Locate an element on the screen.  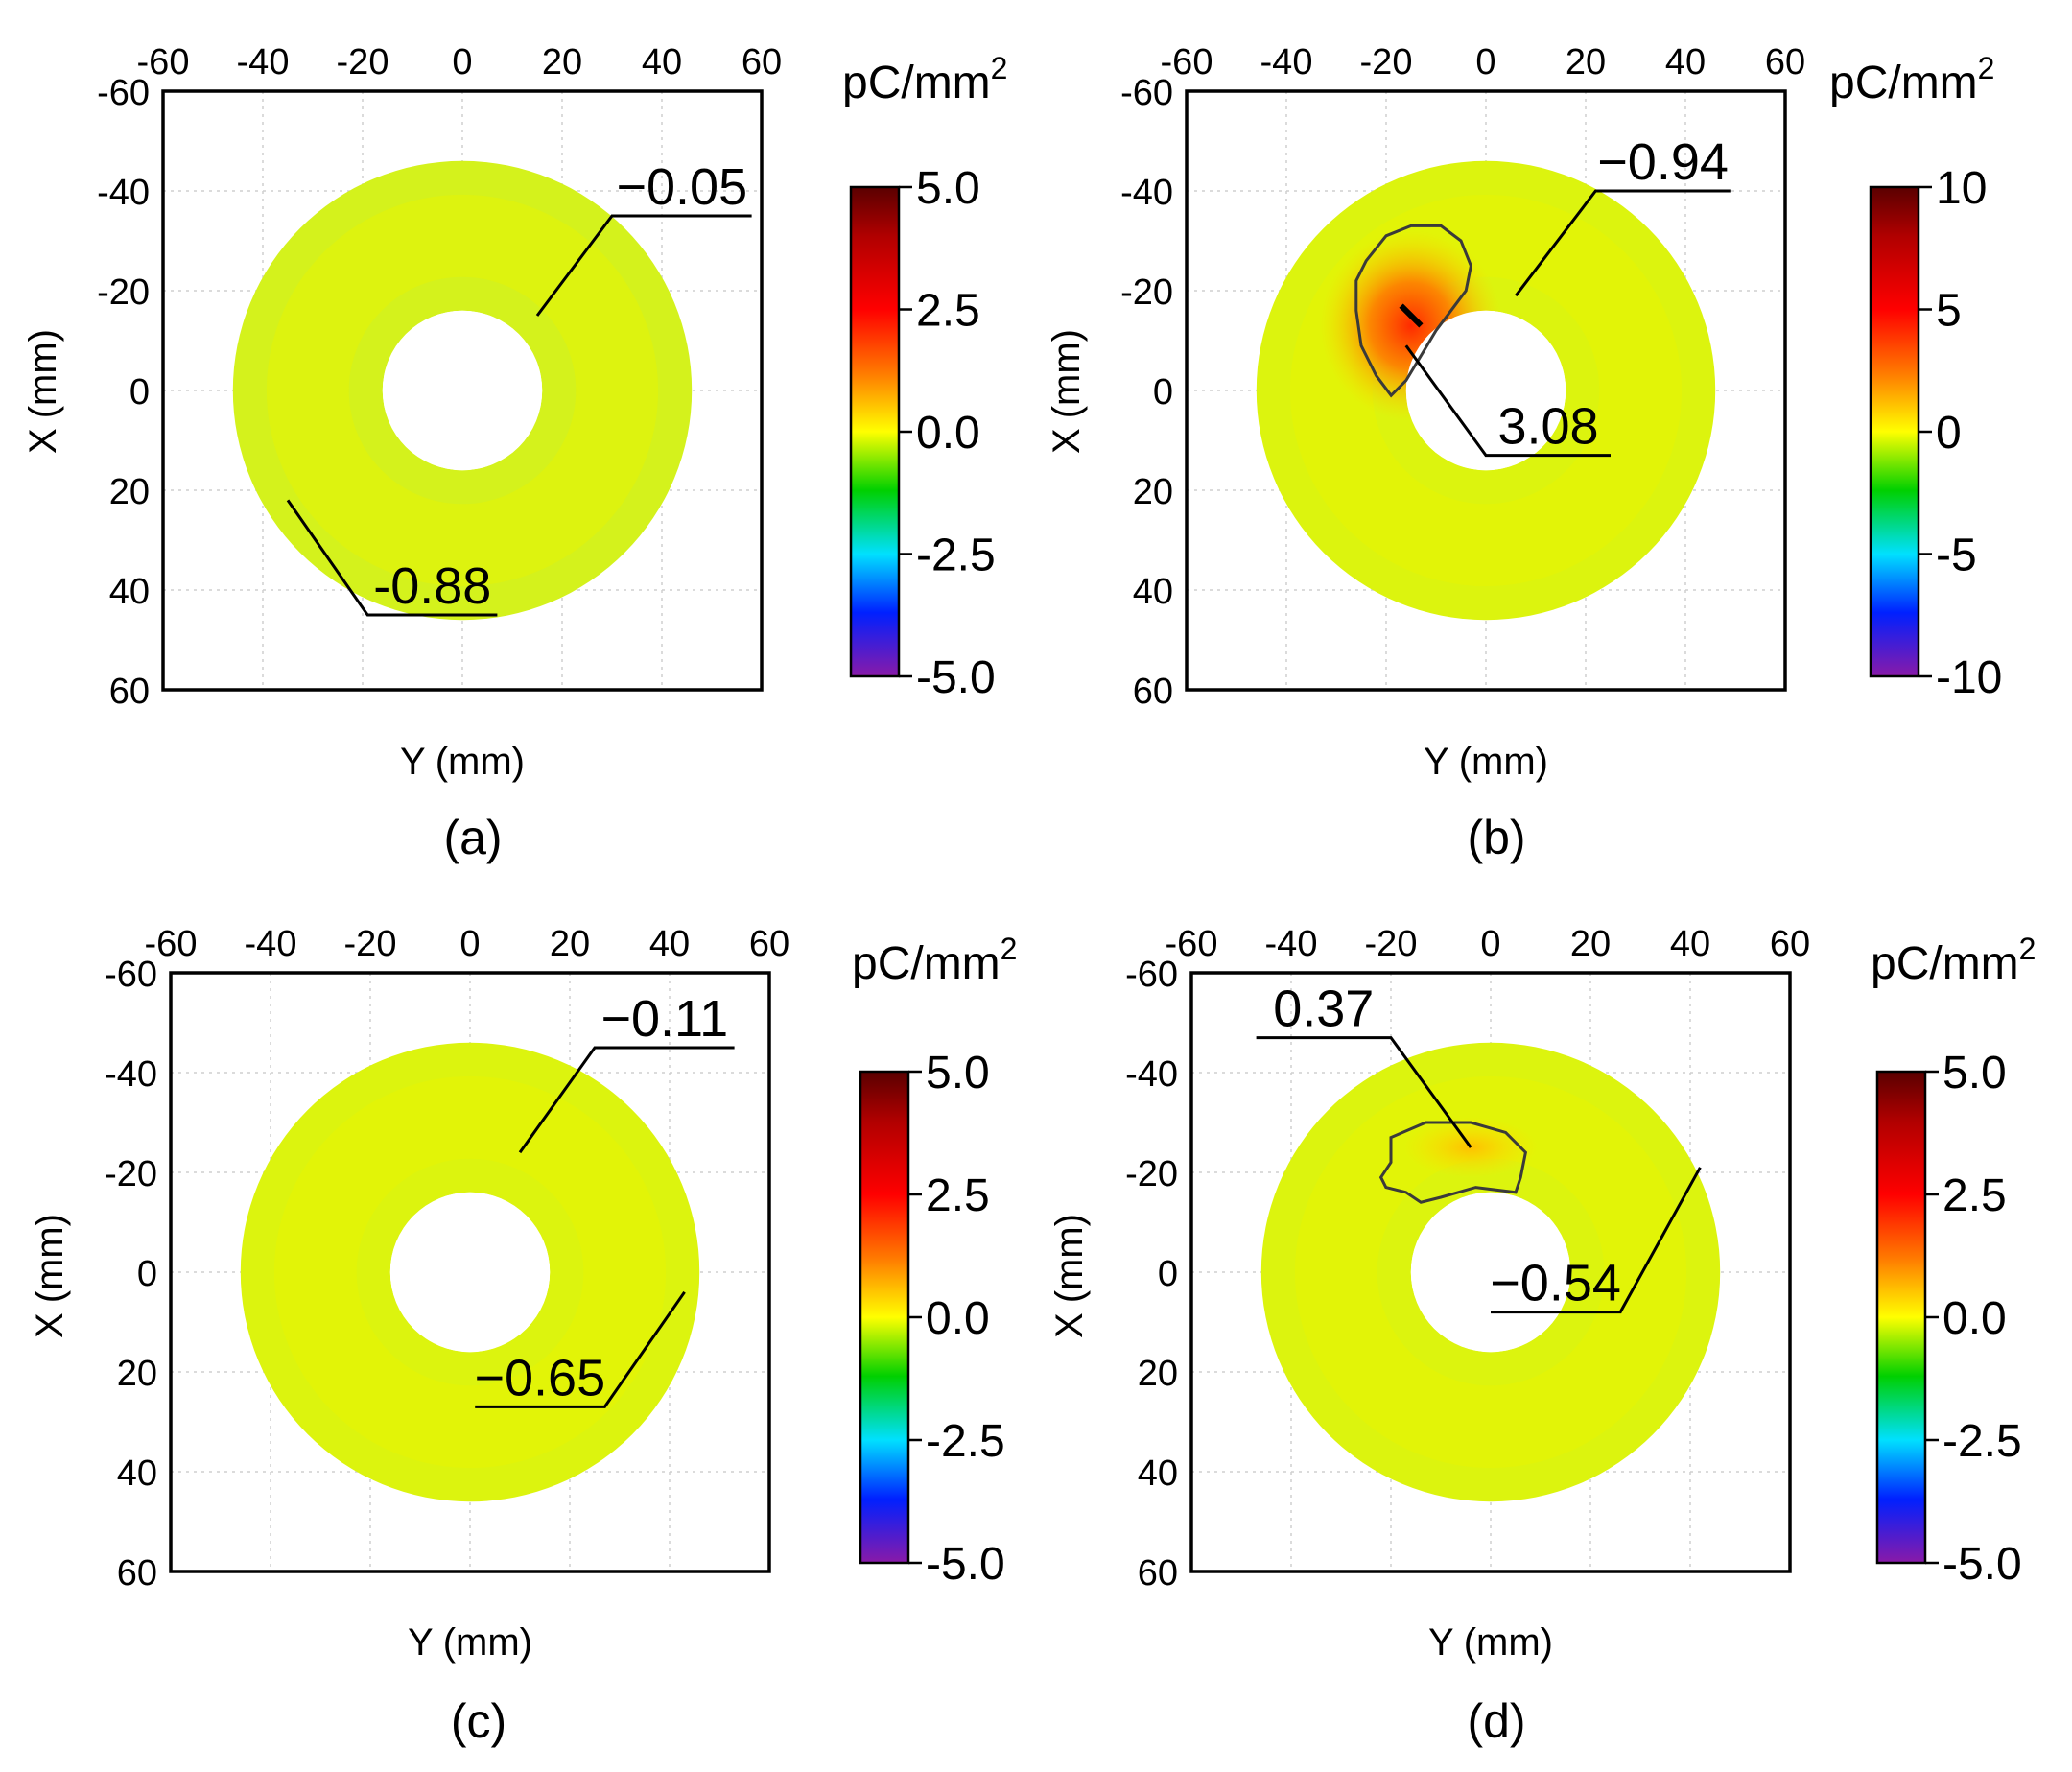
y-tick-label: 40 is located at coordinates (1153, 592).